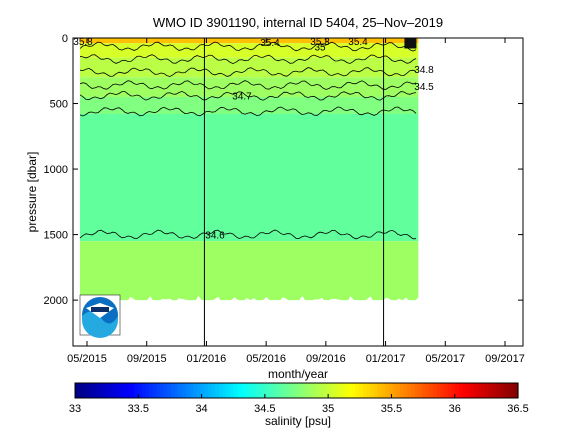  Describe the element at coordinates (424, 70) in the screenshot. I see `annotation-4: 34.8` at that location.